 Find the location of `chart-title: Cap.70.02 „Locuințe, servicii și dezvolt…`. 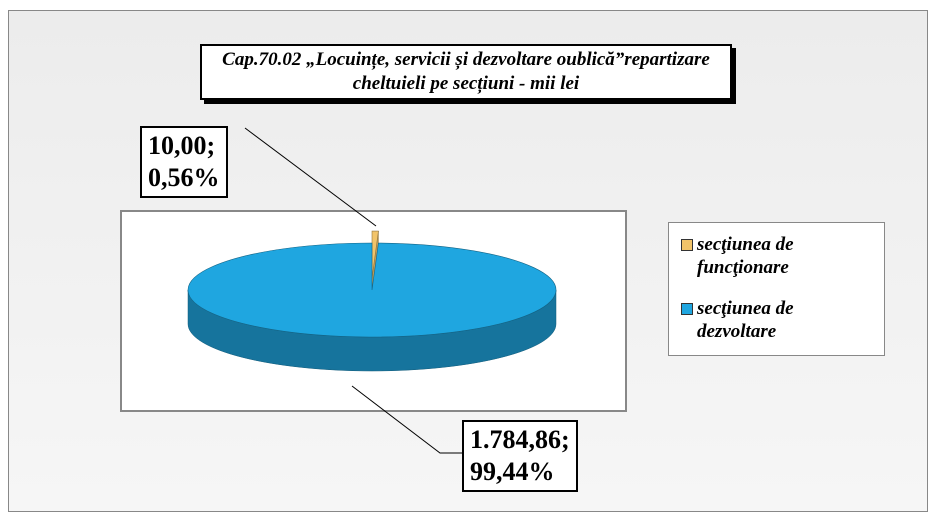

chart-title: Cap.70.02 „Locuințe, servicii și dezvolt… is located at coordinates (466, 72).